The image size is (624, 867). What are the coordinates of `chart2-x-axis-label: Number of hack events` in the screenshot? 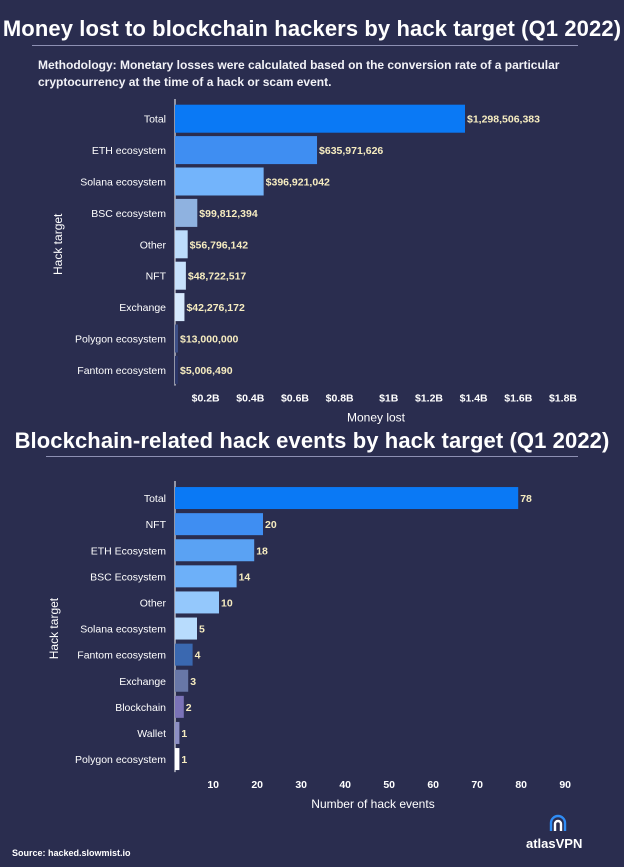 It's located at (372, 804).